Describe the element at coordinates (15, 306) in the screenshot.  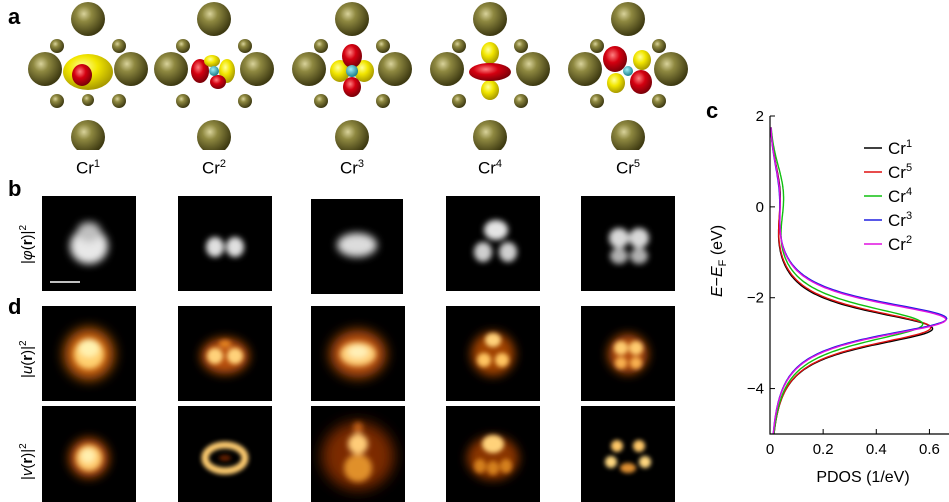
I see `panel-label-d: d` at that location.